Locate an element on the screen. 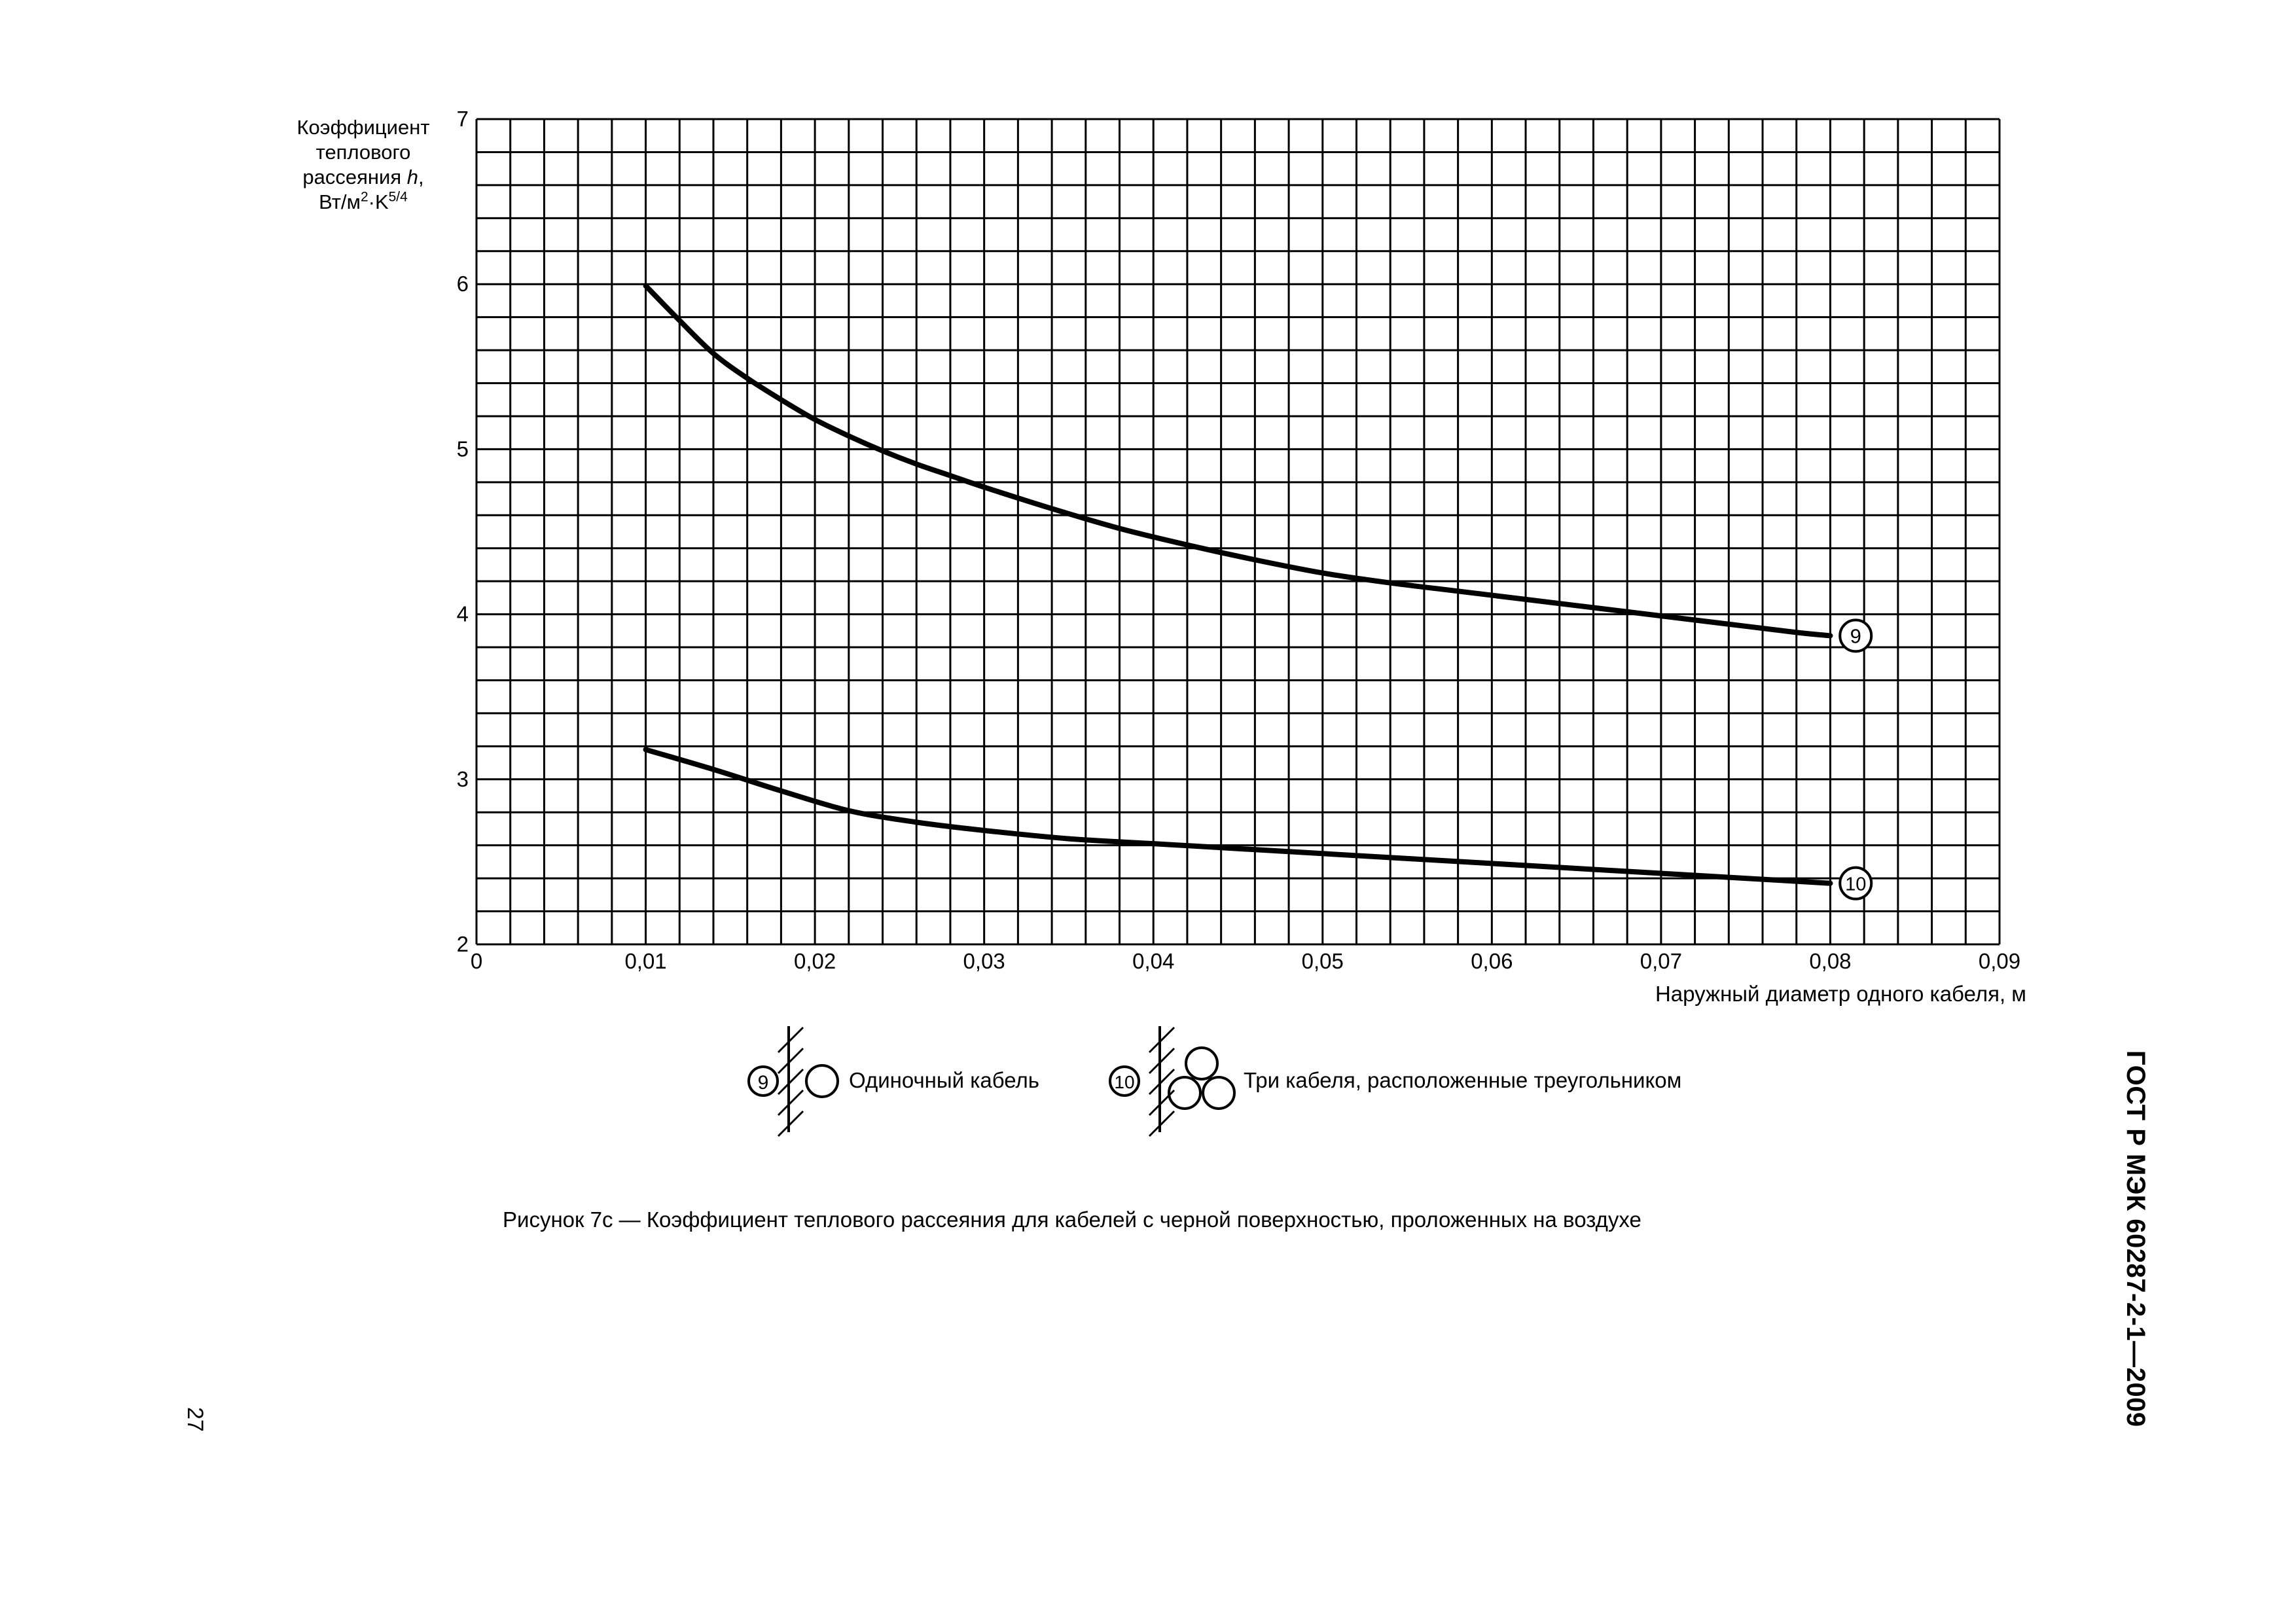 This screenshot has width=2296, height=1623. three-cables-trefoil-icon is located at coordinates (1202, 1078).